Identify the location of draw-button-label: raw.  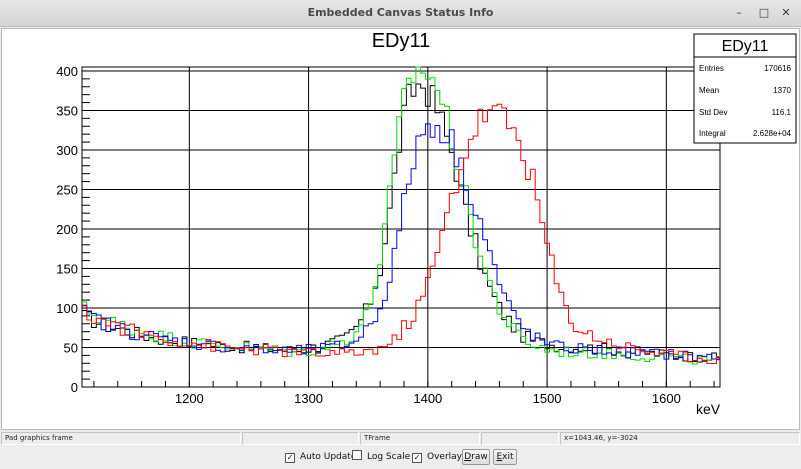
(479, 457).